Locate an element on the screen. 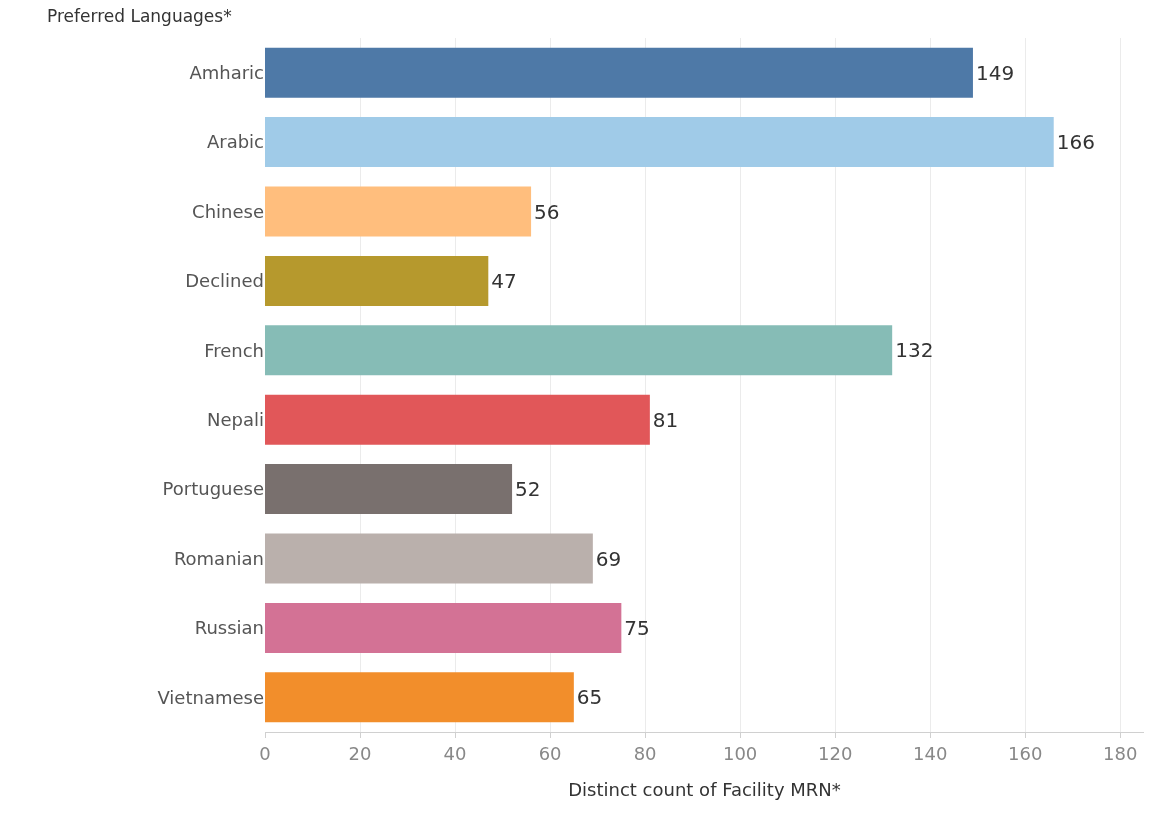 The width and height of the screenshot is (1159, 827). y-tick-label: Chinese is located at coordinates (228, 211).